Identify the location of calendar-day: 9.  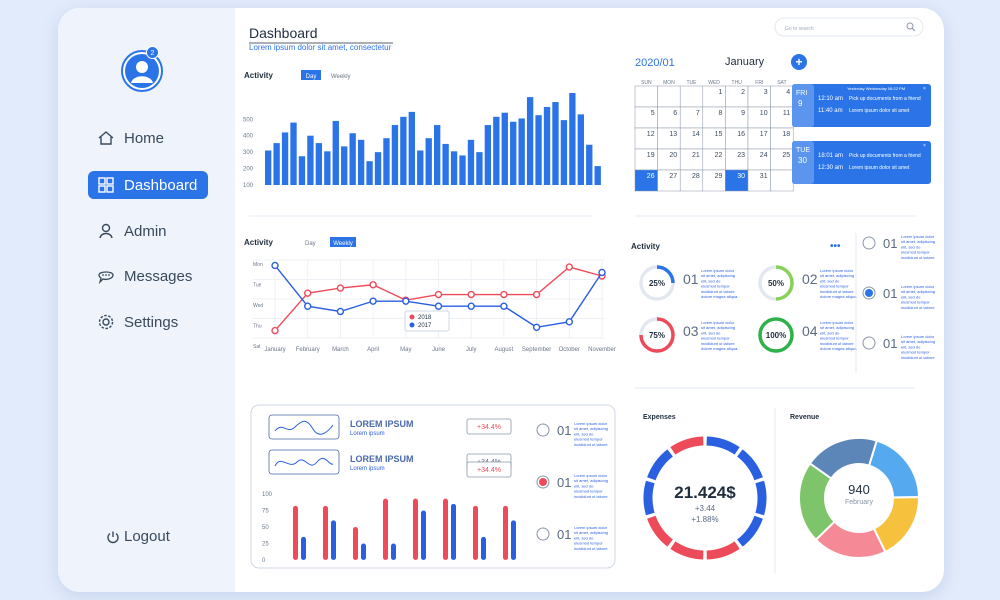
(737, 117).